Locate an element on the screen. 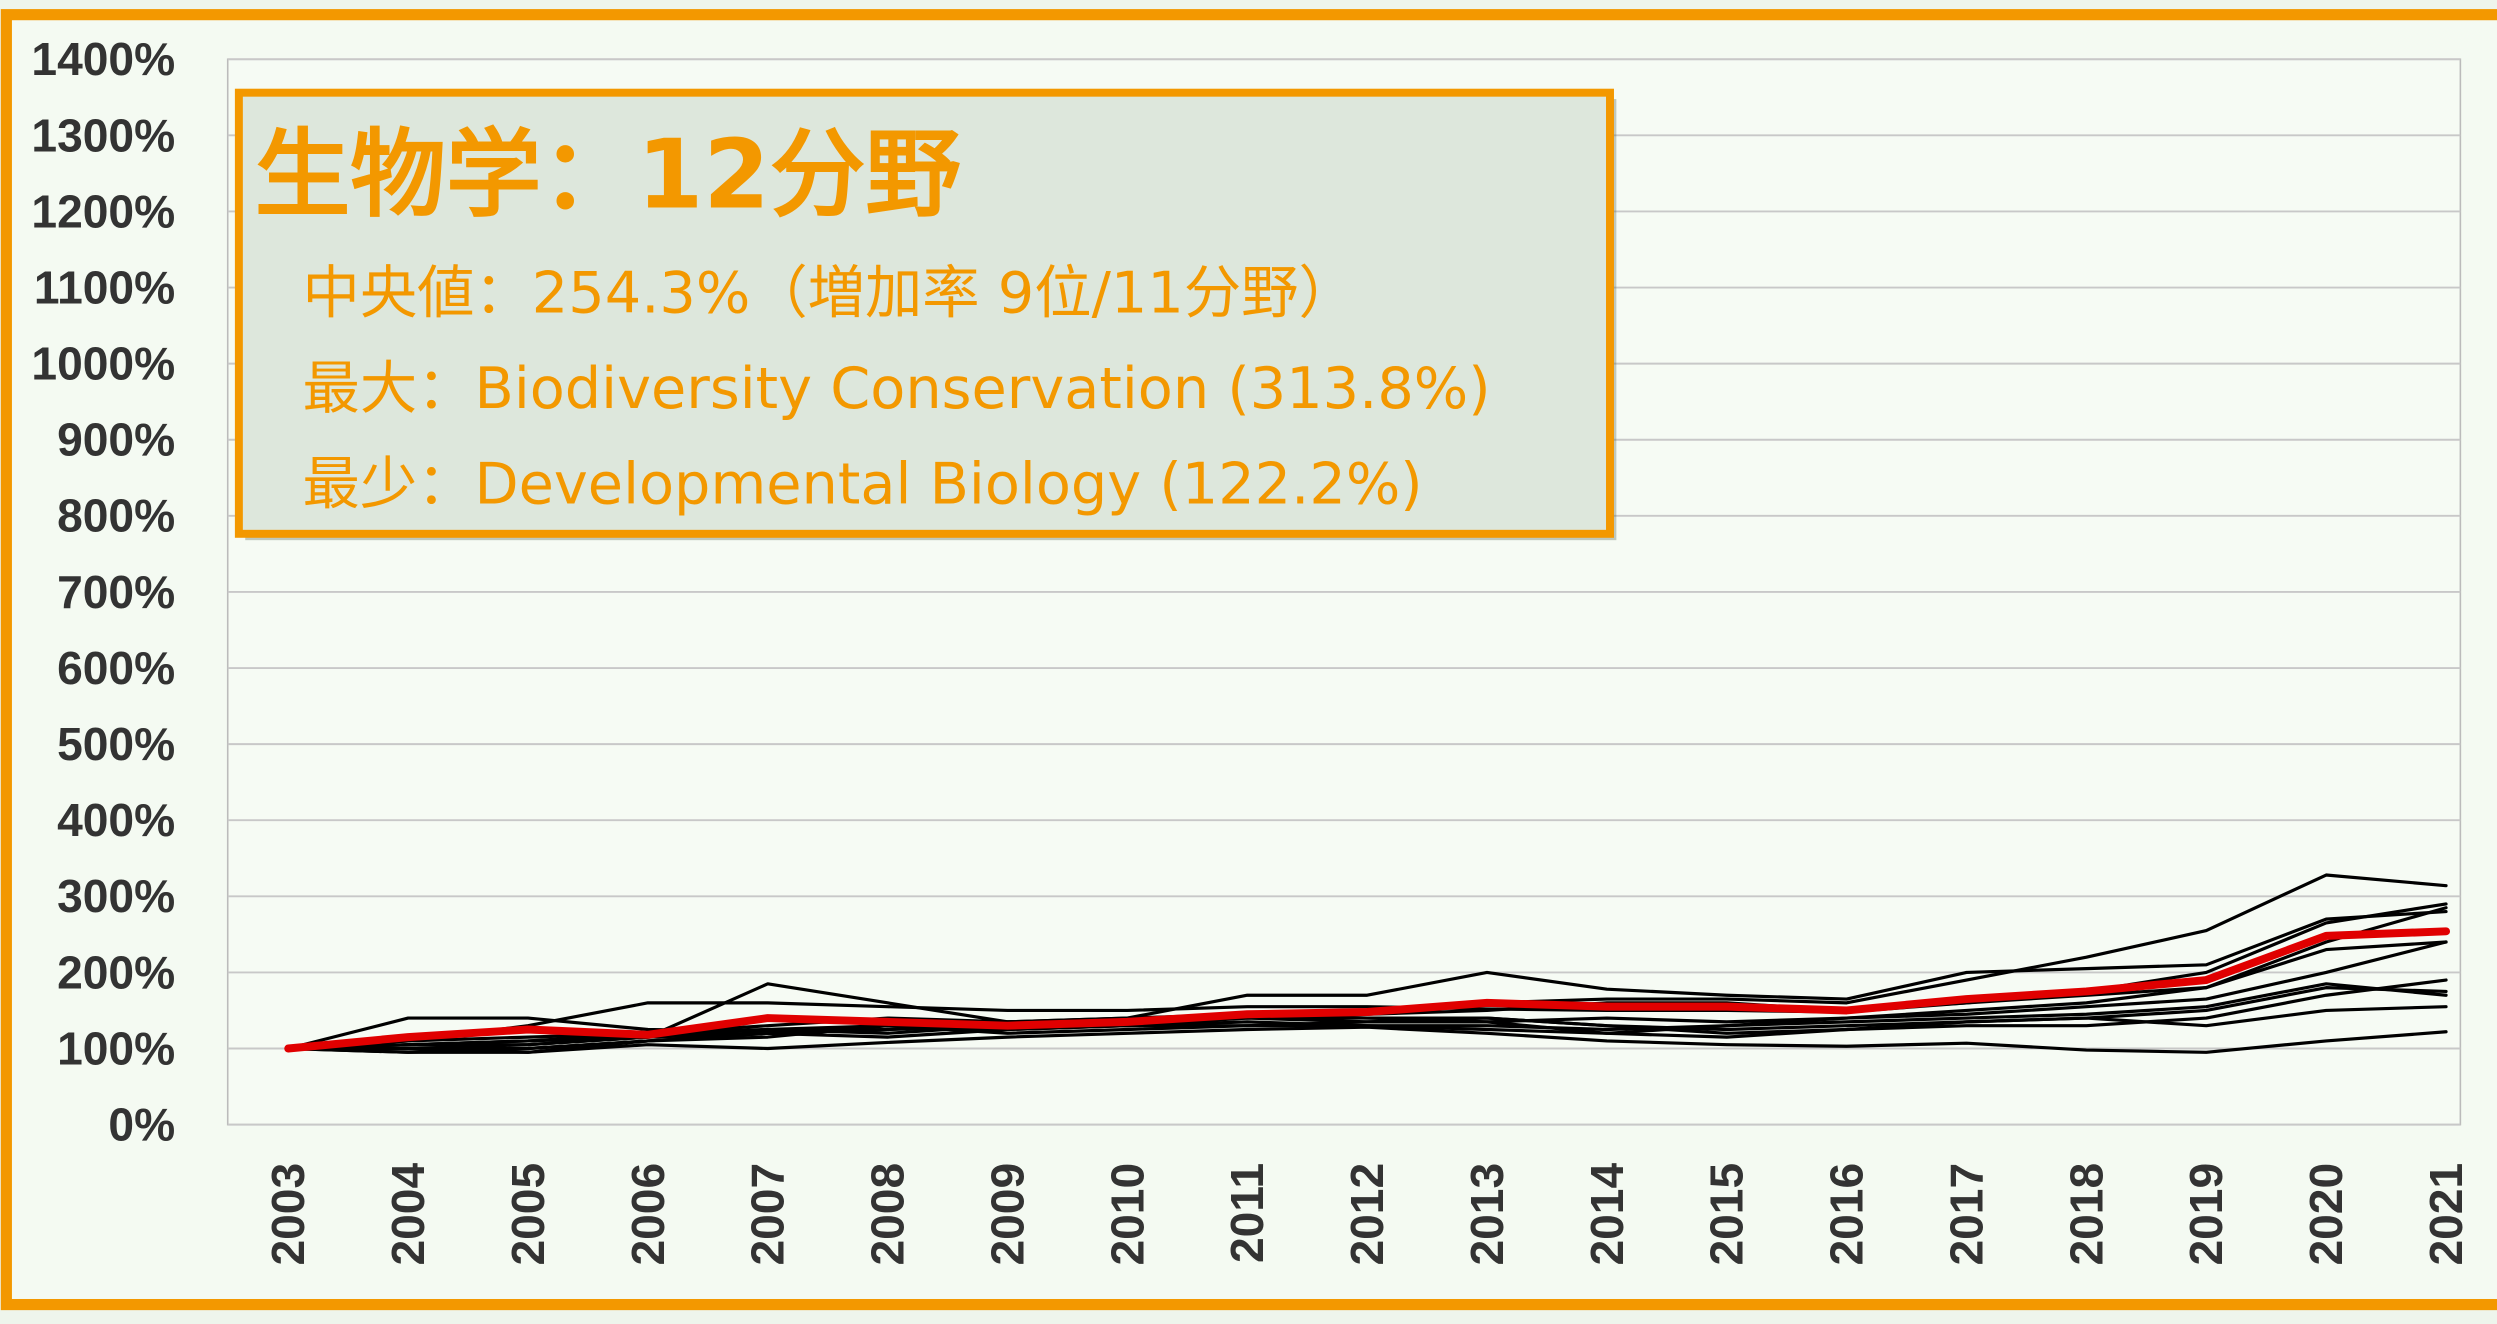 The image size is (2497, 1324). y-tick-label: 800% is located at coordinates (116, 516).